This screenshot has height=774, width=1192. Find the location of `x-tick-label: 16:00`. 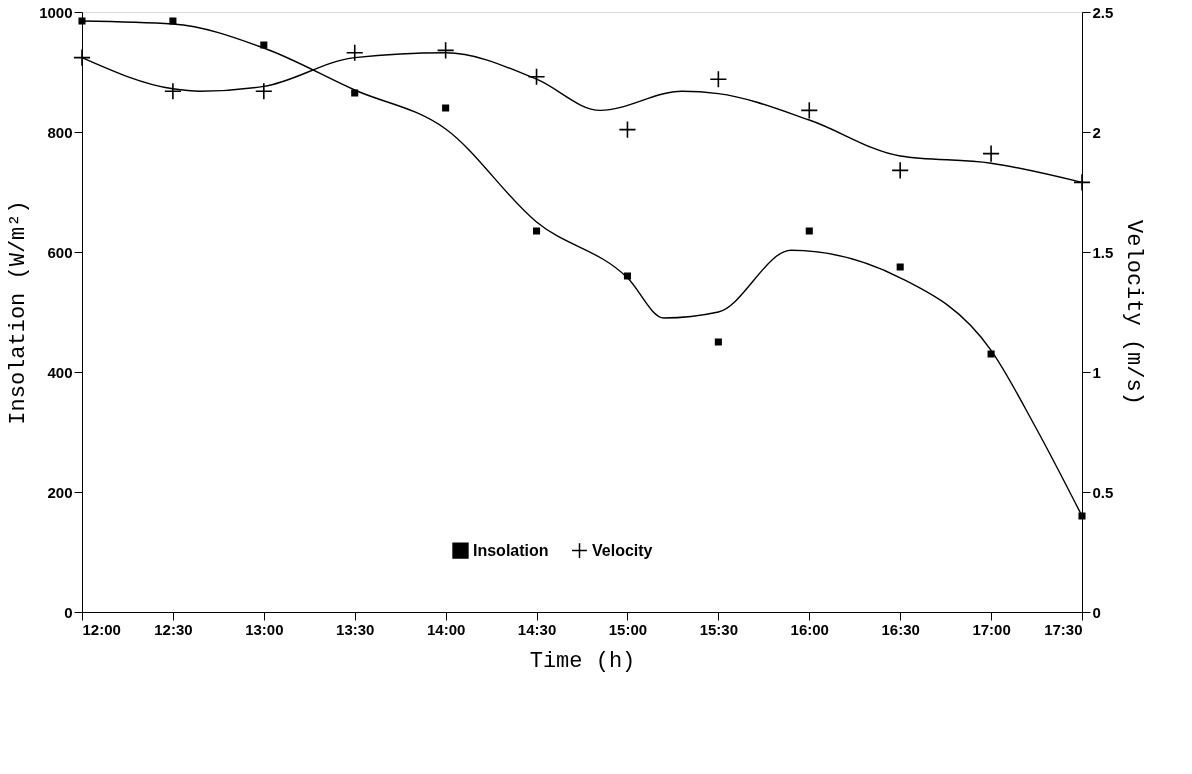

x-tick-label: 16:00 is located at coordinates (809, 629).